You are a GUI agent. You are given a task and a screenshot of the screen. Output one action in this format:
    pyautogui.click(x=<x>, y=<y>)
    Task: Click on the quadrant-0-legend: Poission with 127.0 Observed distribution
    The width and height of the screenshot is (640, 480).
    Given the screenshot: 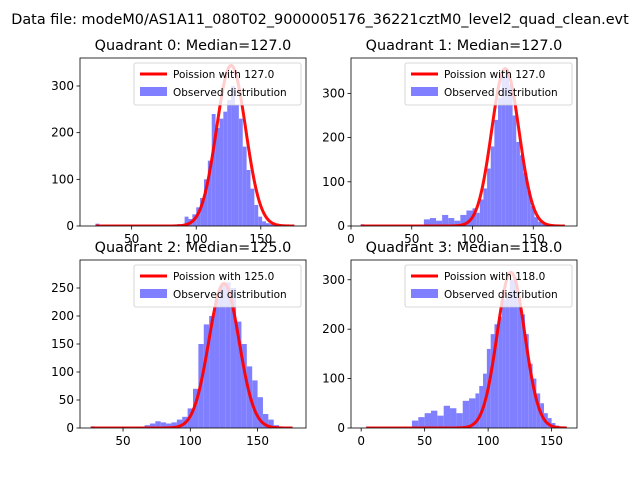 What is the action you would take?
    pyautogui.click(x=217, y=84)
    